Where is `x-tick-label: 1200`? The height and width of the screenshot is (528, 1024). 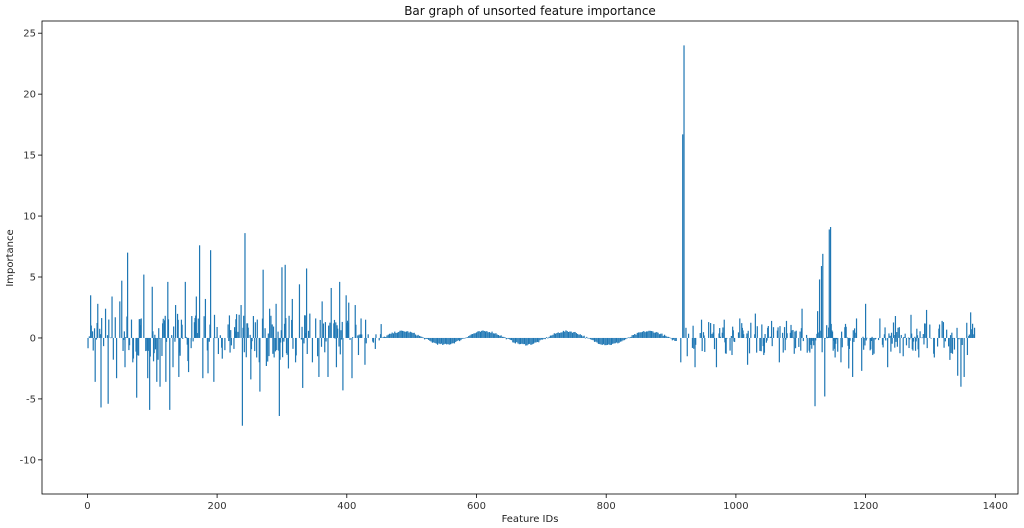 x-tick-label: 1200 is located at coordinates (865, 506).